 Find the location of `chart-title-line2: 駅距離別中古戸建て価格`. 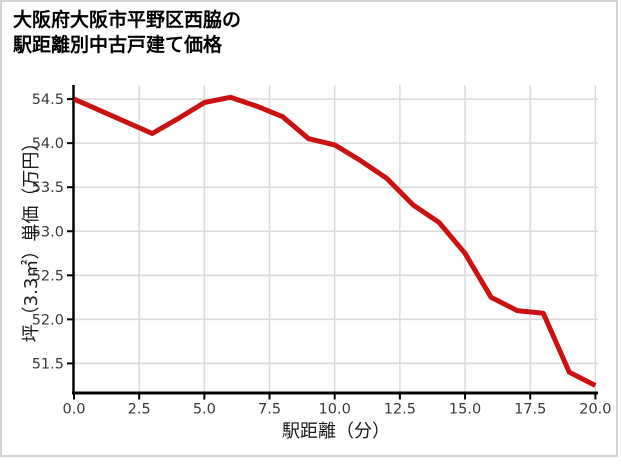

chart-title-line2: 駅距離別中古戸建て価格 is located at coordinates (118, 45).